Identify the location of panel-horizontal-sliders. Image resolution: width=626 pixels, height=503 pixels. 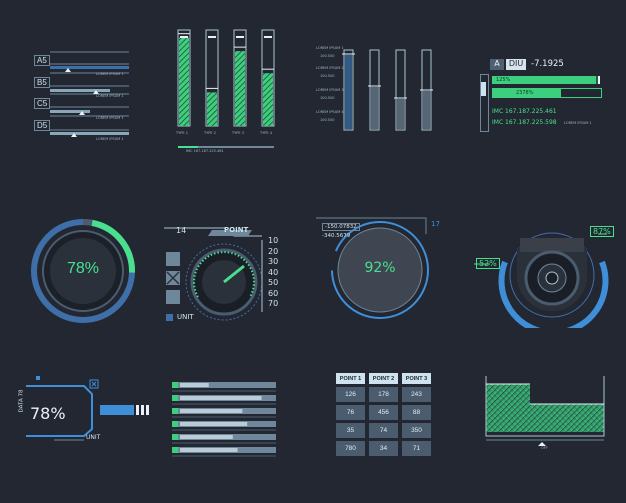
(227, 418).